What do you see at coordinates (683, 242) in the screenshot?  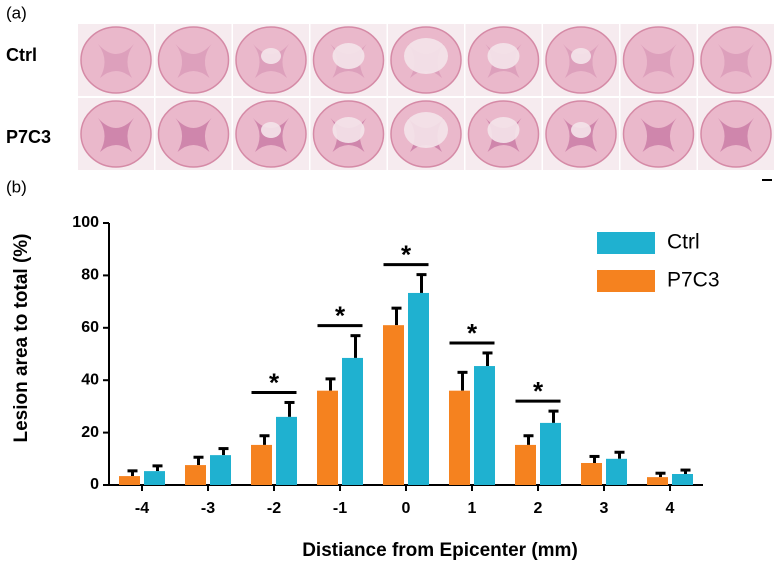 I see `legend-label: Ctrl` at bounding box center [683, 242].